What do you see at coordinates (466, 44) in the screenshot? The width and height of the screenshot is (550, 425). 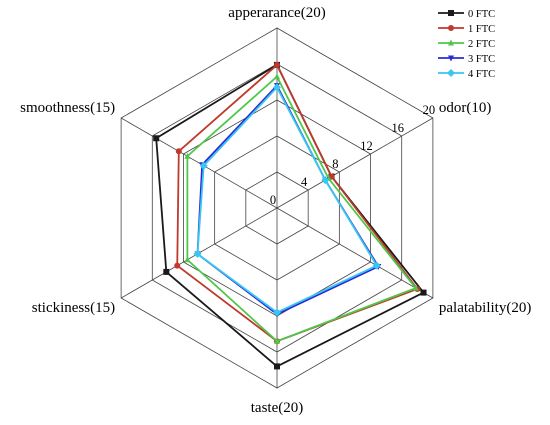 I see `legend: 0 FTC 1 FTC 2 FTC 3 FTC 4 FTC` at bounding box center [466, 44].